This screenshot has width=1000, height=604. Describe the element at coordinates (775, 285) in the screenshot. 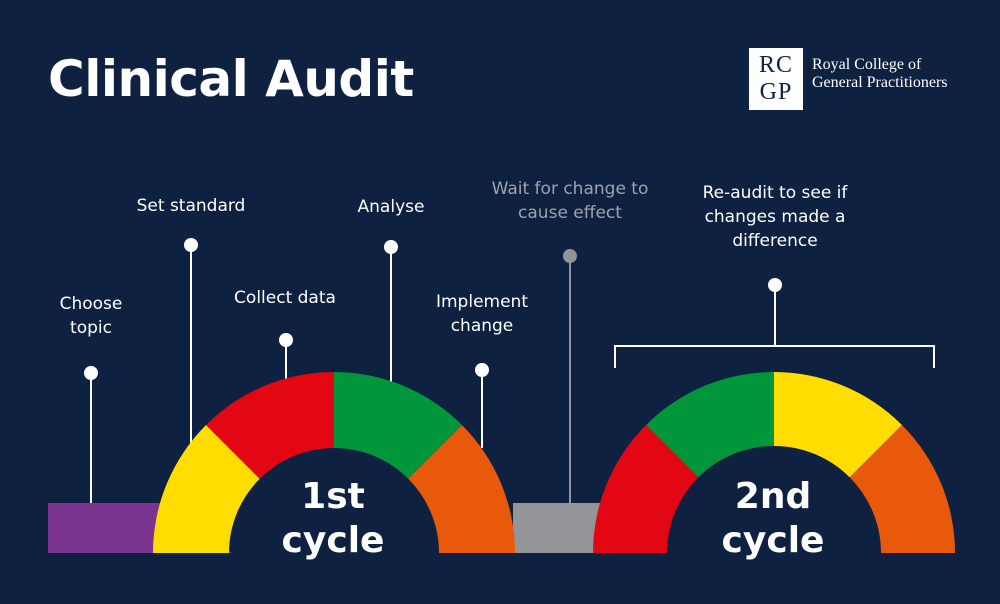

I see `re-audit-marker` at that location.